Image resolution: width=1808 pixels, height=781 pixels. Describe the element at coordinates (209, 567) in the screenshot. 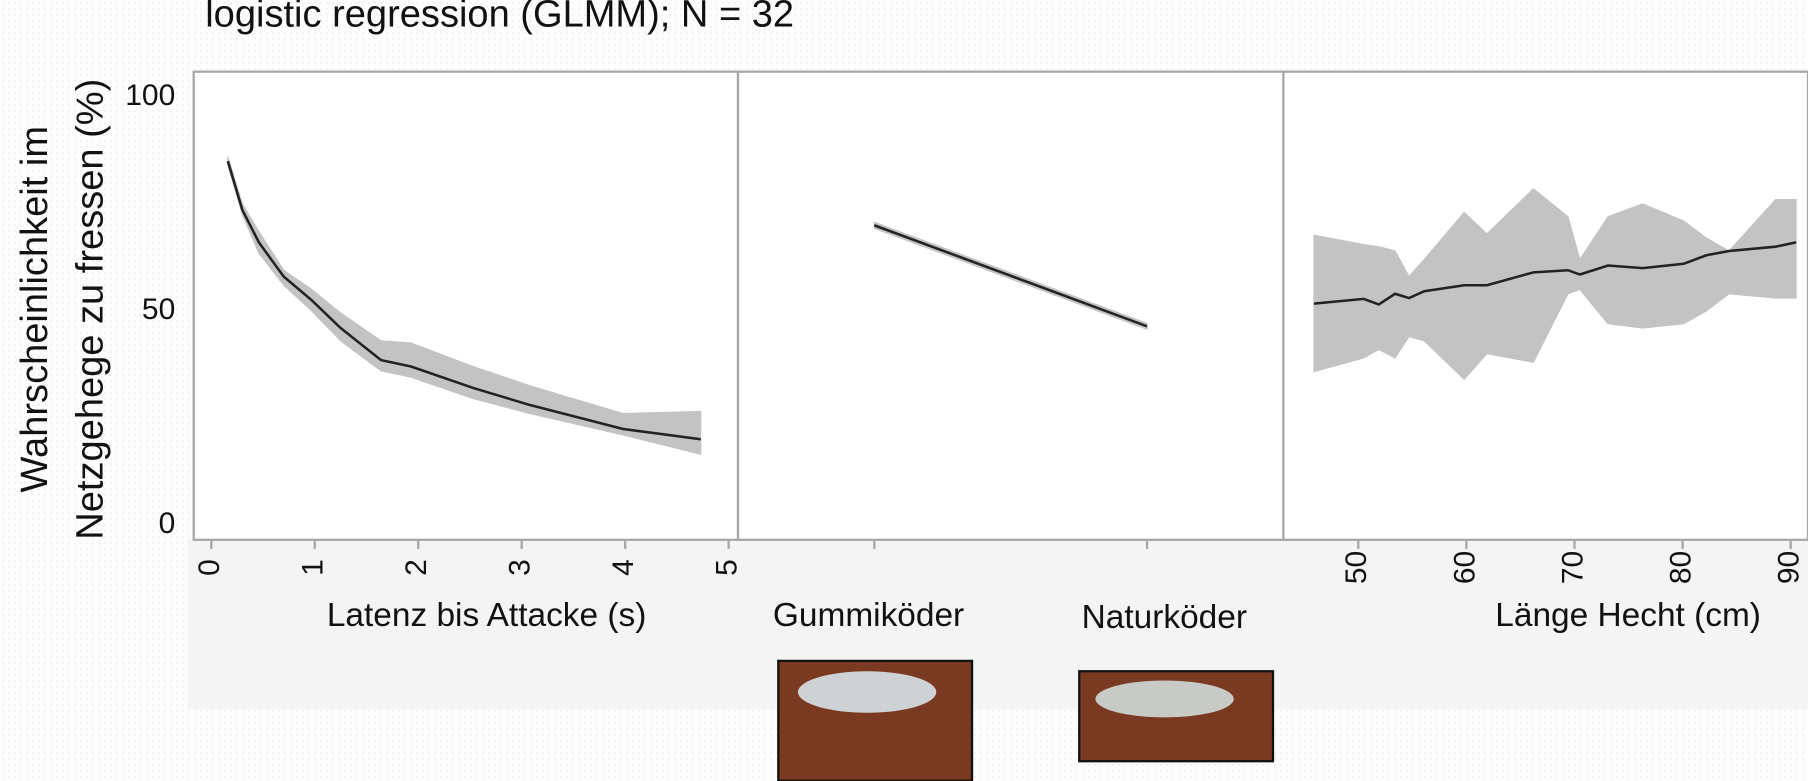

I see `x-tick-label: 0` at that location.